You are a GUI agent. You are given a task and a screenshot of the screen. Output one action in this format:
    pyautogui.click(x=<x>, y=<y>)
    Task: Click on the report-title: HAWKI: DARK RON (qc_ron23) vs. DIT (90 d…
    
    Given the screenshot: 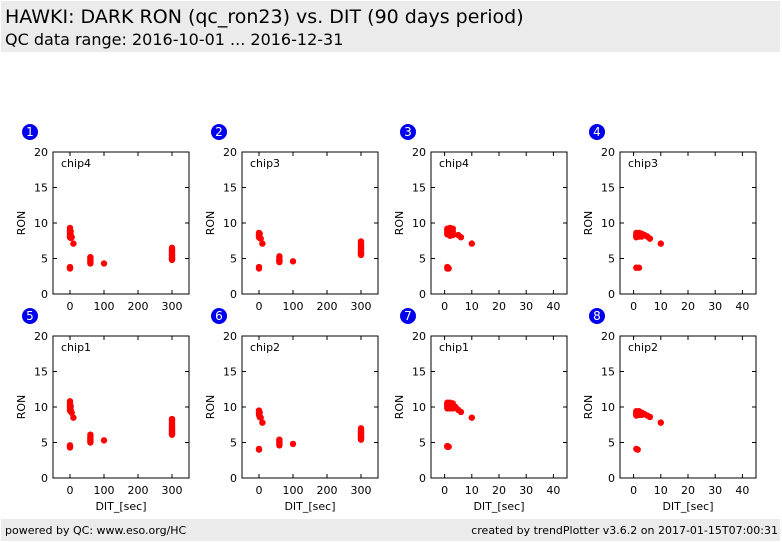 What is the action you would take?
    pyautogui.click(x=264, y=17)
    